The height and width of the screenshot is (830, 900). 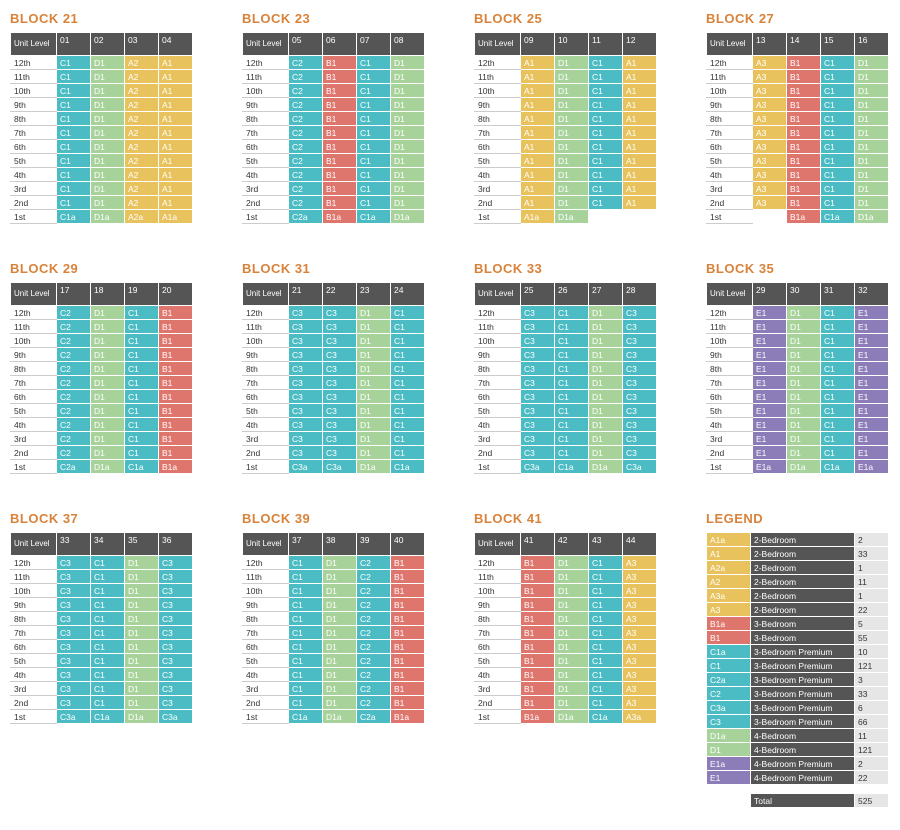 I want to click on legend-count: 22, so click(x=871, y=609).